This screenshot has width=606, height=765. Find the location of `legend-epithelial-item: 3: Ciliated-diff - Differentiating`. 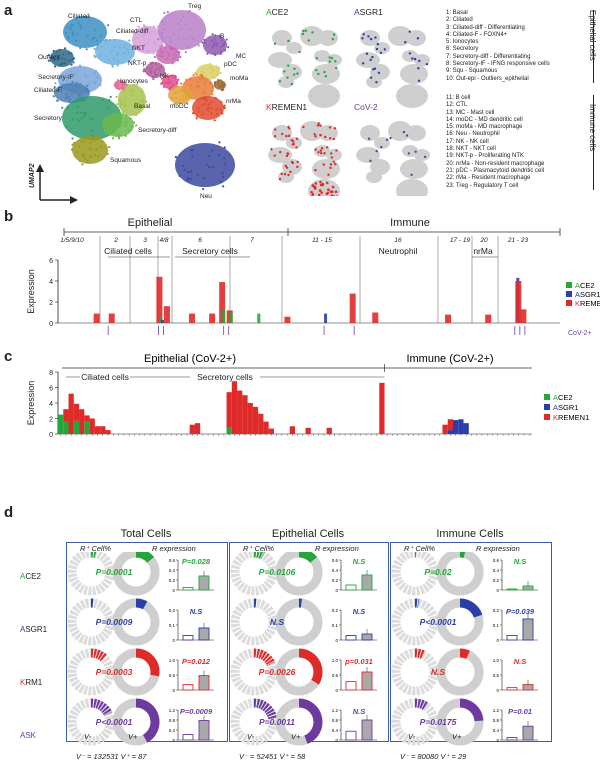

legend-epithelial-item: 3: Ciliated-diff - Differentiating is located at coordinates (485, 27).